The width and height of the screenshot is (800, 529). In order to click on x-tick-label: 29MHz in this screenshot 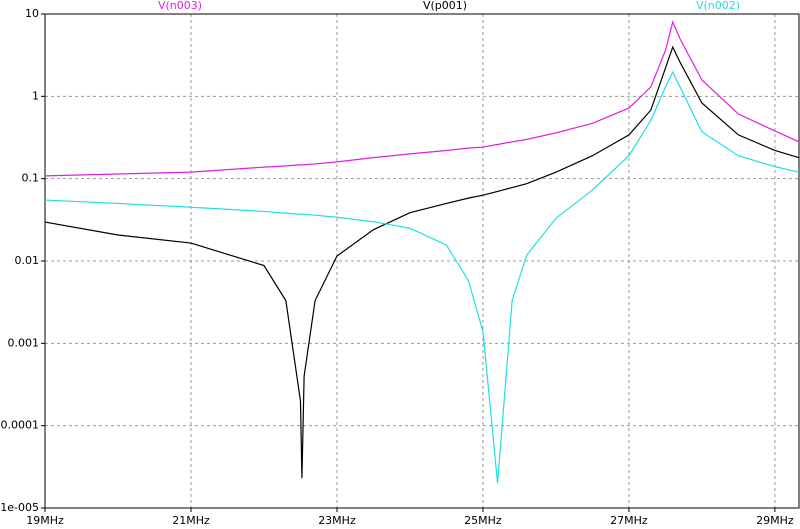, I will do `click(775, 520)`.